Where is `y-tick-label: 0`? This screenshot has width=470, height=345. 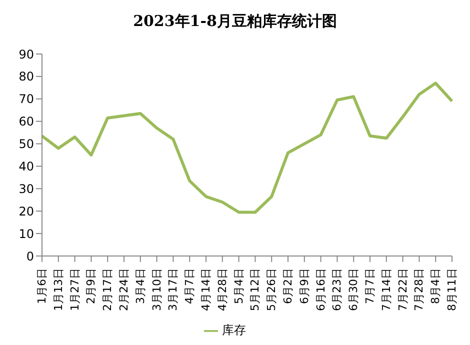
y-tick-label: 0 is located at coordinates (30, 256).